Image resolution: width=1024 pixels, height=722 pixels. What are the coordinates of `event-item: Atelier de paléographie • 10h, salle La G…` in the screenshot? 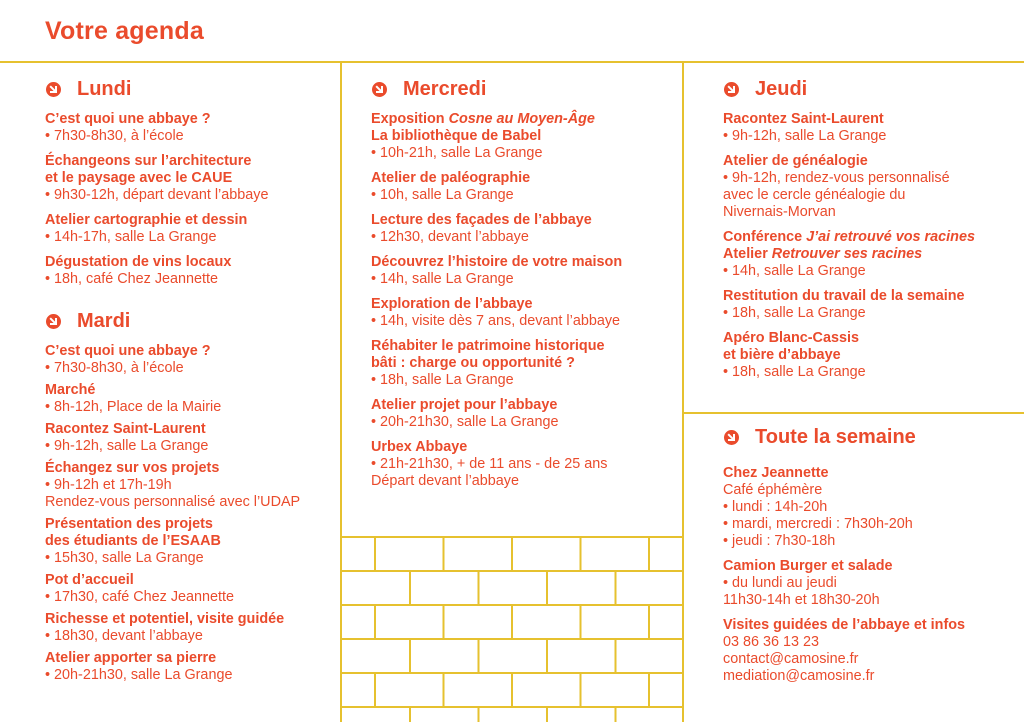 It's located at (496, 187).